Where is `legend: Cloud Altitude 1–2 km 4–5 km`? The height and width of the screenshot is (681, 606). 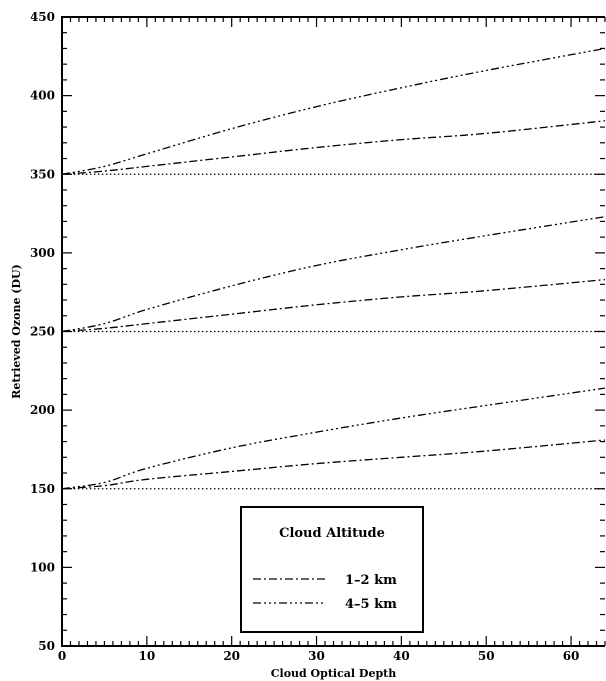
legend: Cloud Altitude 1–2 km 4–5 km is located at coordinates (332, 569).